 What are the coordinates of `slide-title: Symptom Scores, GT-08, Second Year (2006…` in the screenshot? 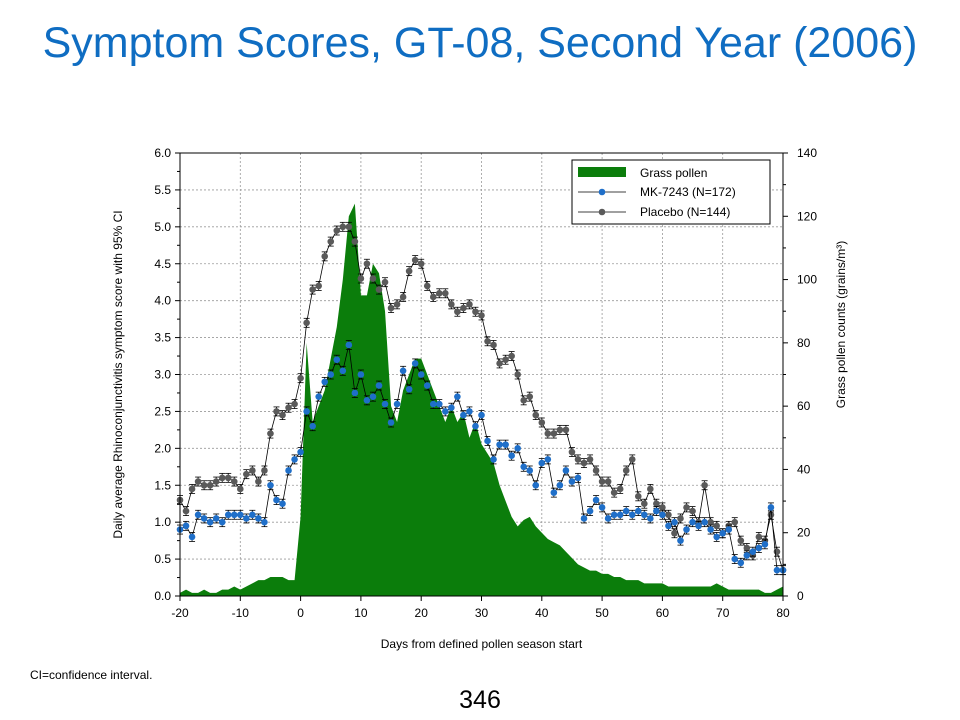 It's located at (480, 43).